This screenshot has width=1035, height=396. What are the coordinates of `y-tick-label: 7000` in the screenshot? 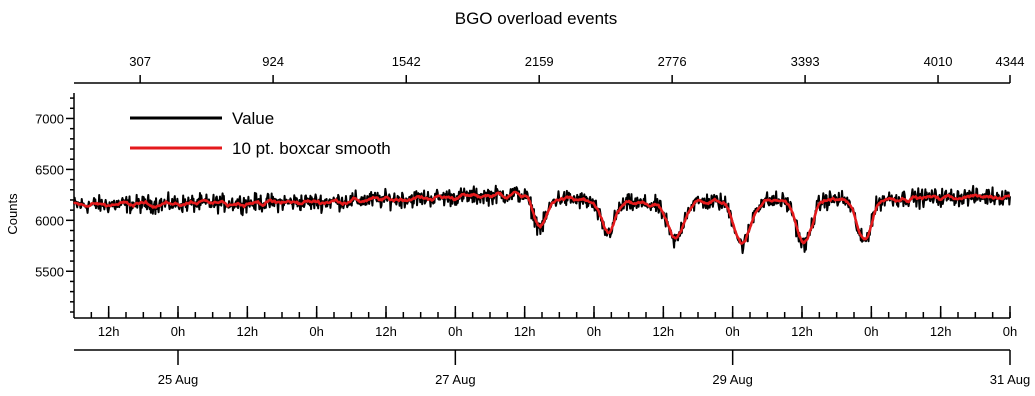 It's located at (49, 118).